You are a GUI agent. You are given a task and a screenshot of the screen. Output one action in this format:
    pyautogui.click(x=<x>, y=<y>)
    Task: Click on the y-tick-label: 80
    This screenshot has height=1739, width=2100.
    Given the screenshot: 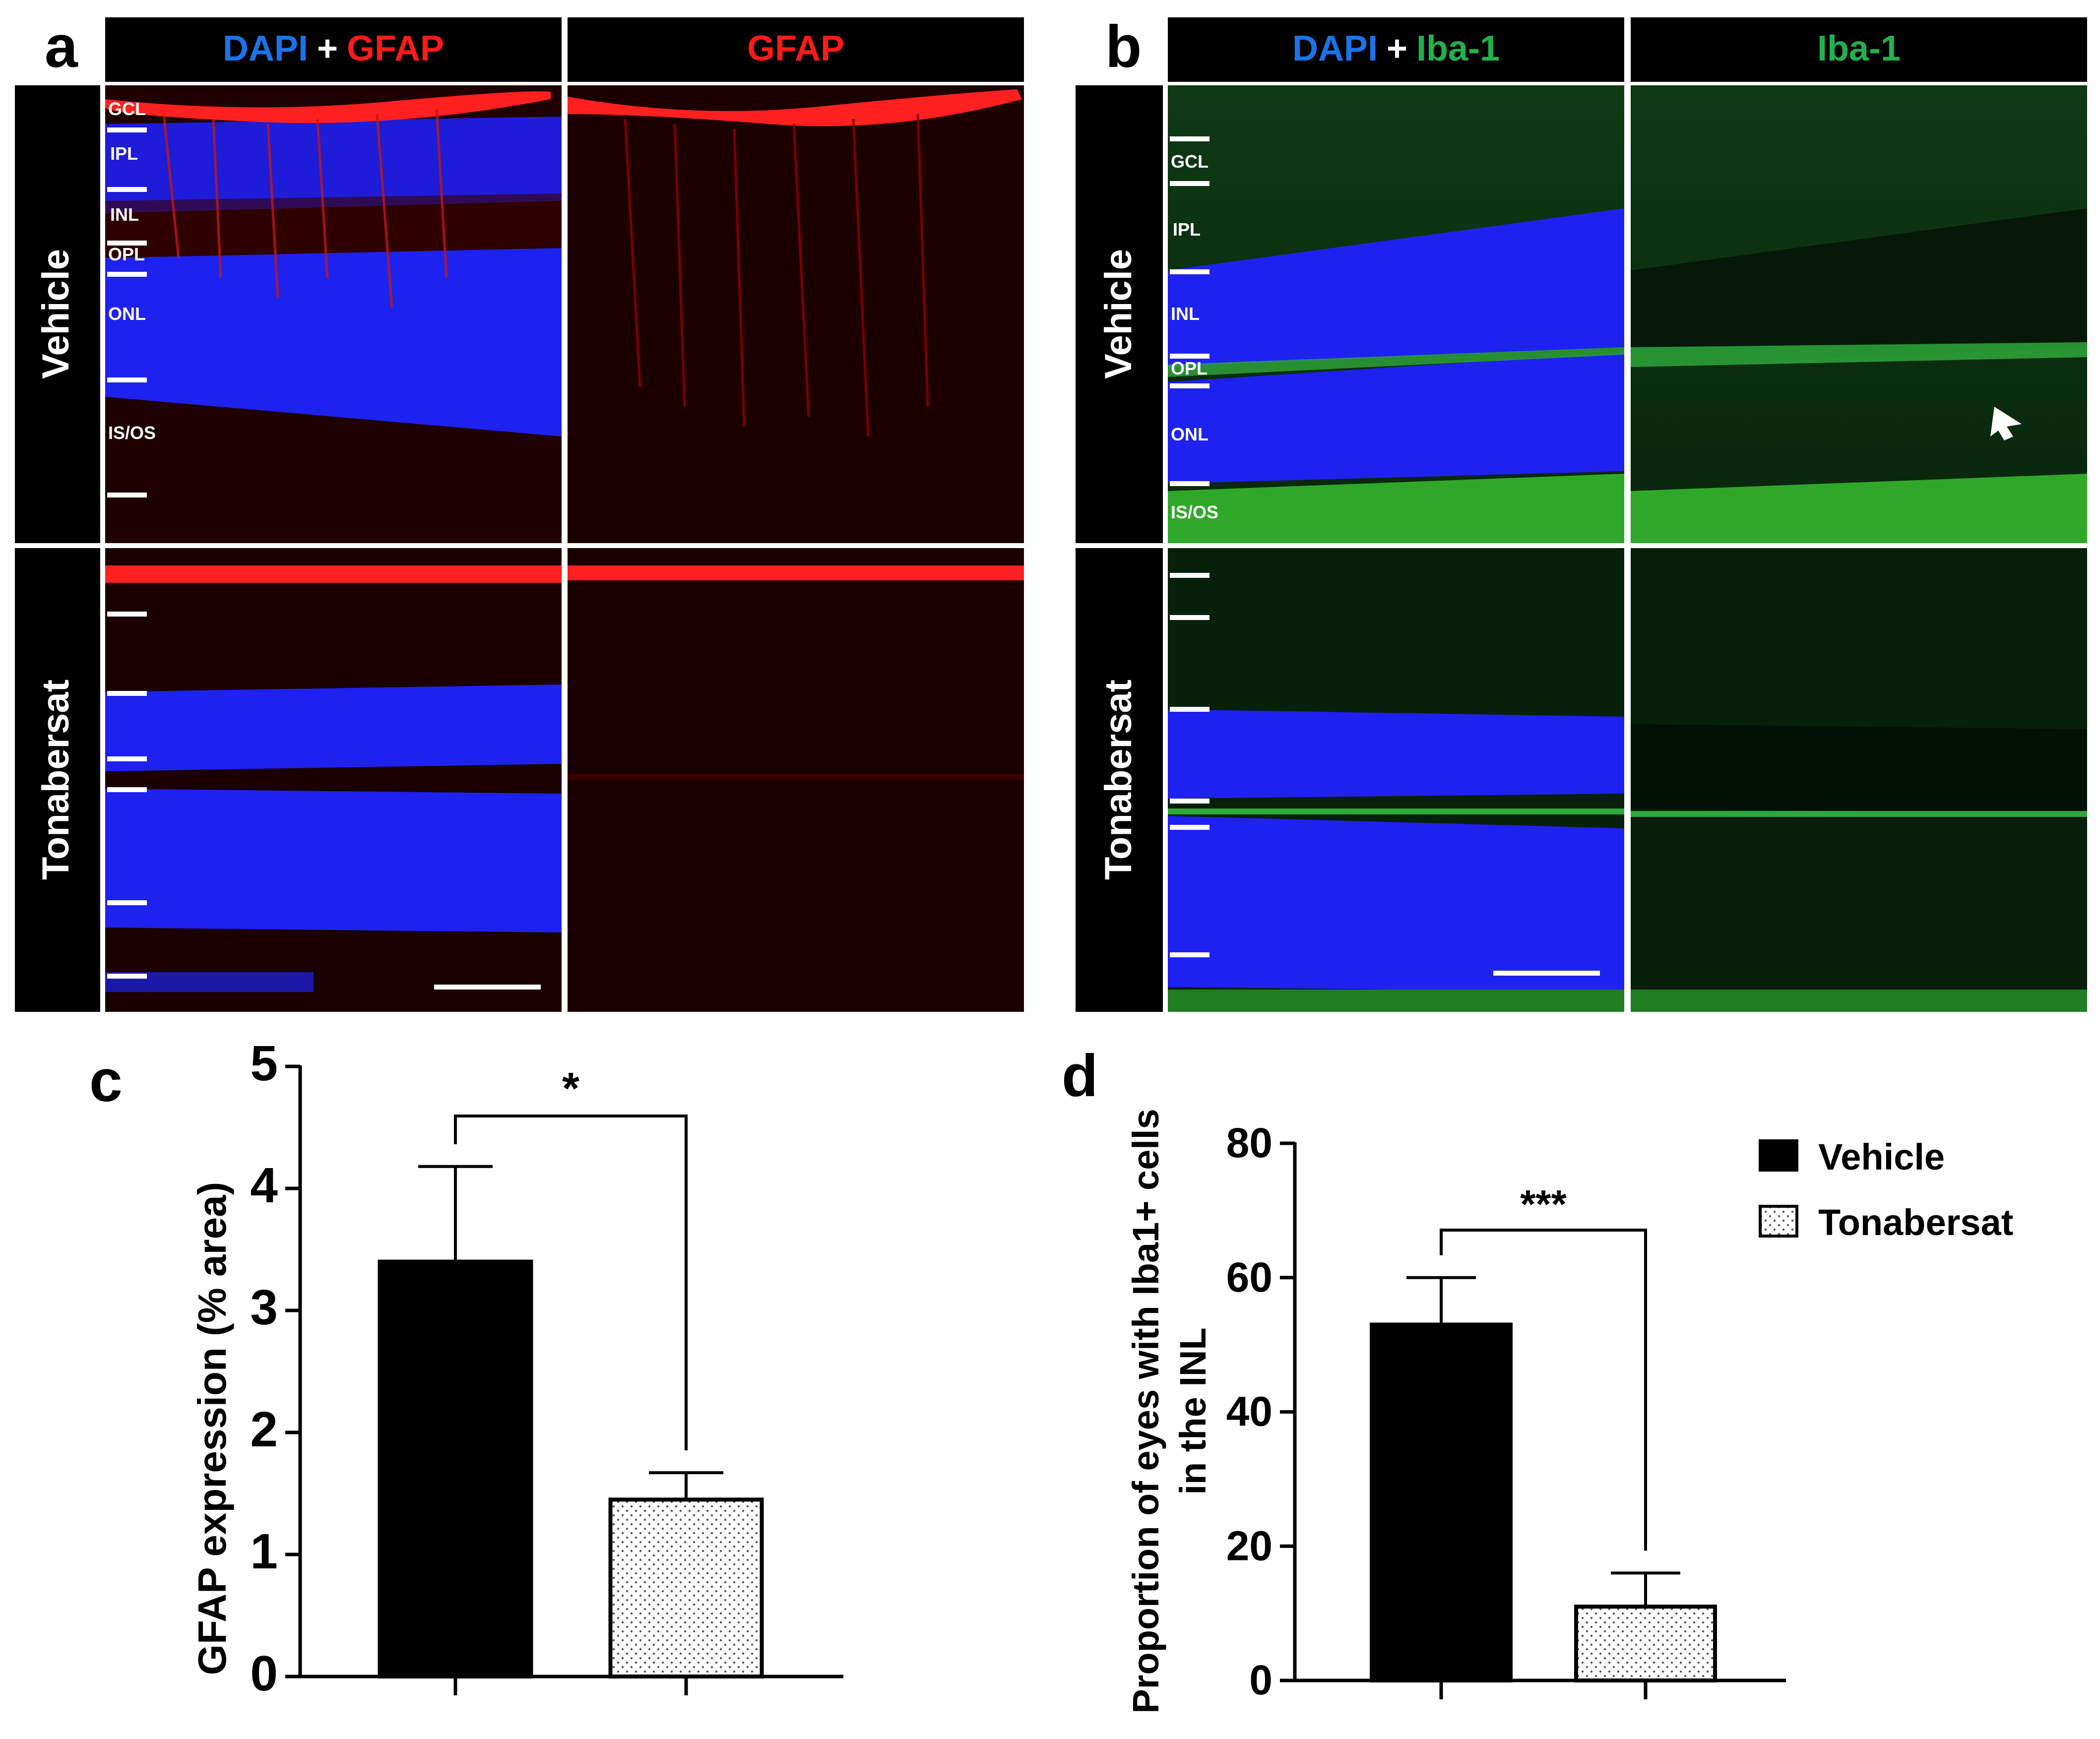 What is the action you would take?
    pyautogui.click(x=1249, y=1142)
    